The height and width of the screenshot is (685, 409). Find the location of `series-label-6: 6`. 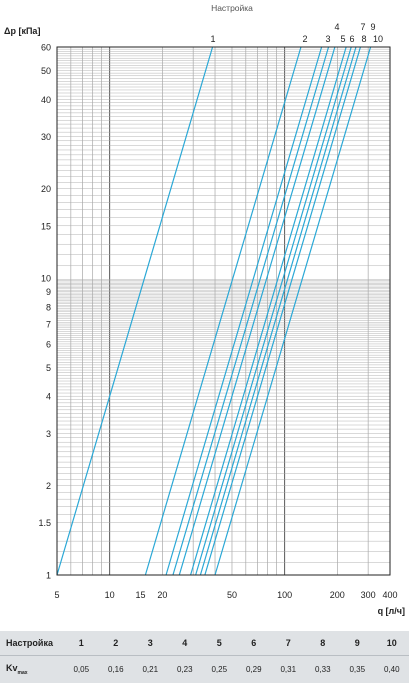

series-label-6: 6 is located at coordinates (351, 39).